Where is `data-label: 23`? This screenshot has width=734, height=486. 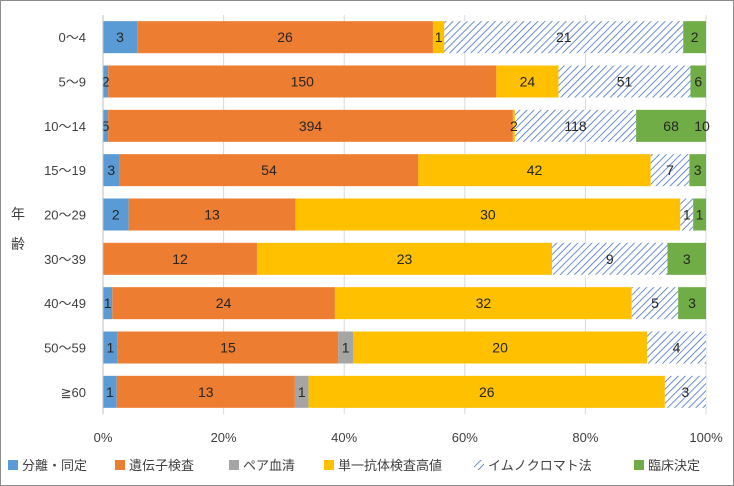
data-label: 23 is located at coordinates (405, 259).